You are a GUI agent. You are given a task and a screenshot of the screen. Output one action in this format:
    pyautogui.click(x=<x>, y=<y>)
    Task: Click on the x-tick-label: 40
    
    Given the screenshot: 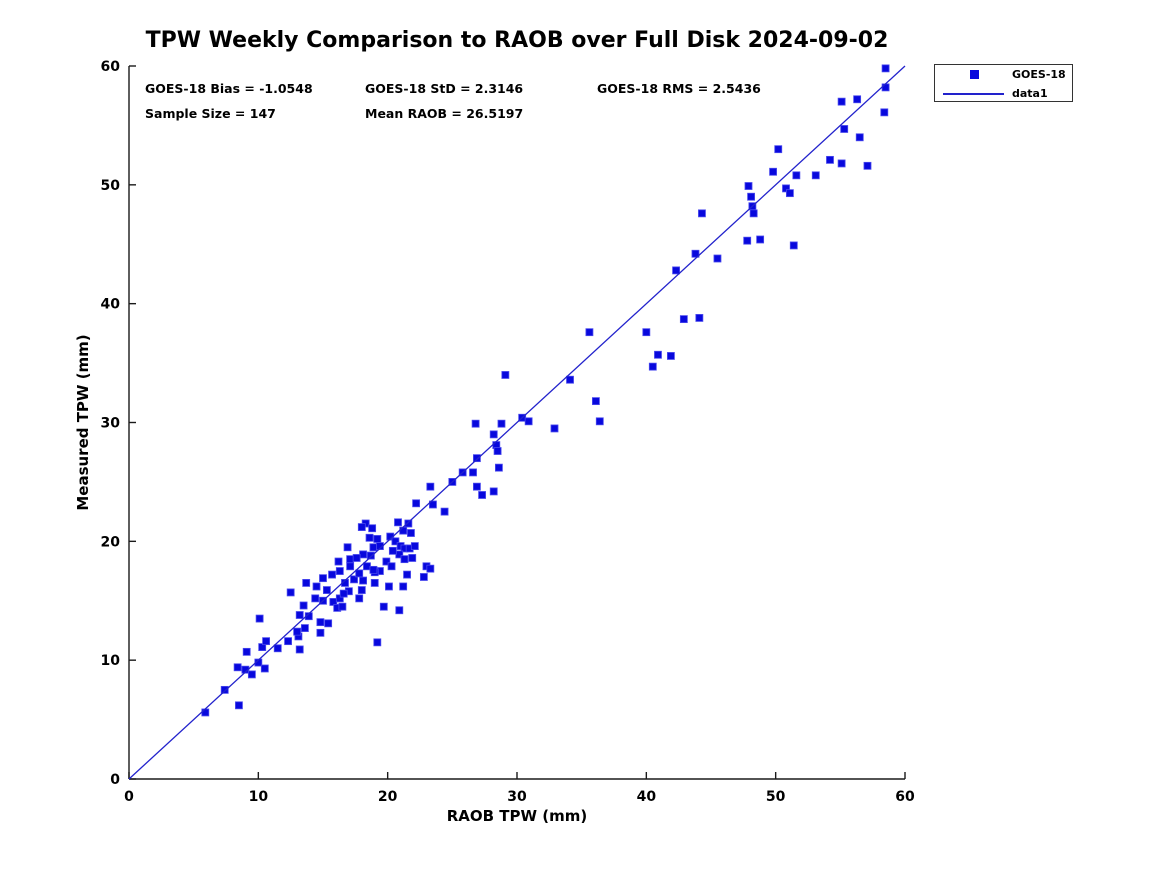 What is the action you would take?
    pyautogui.click(x=647, y=797)
    